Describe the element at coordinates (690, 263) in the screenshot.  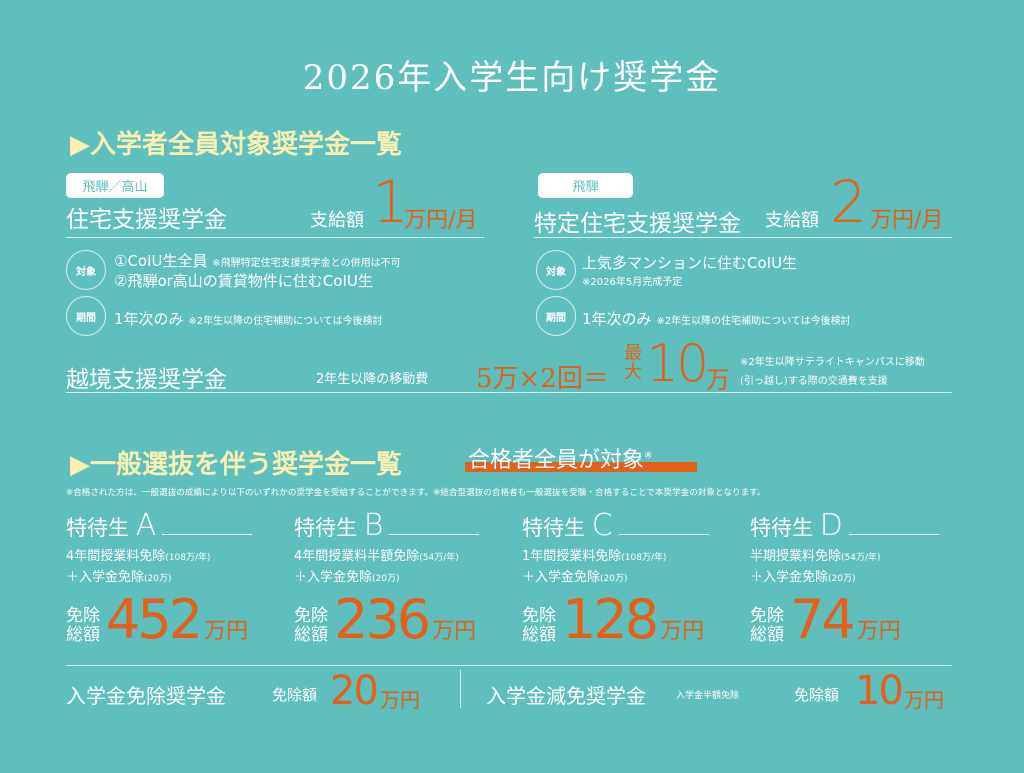
I see `target-text: 上気多マンションに住むCoIU生` at that location.